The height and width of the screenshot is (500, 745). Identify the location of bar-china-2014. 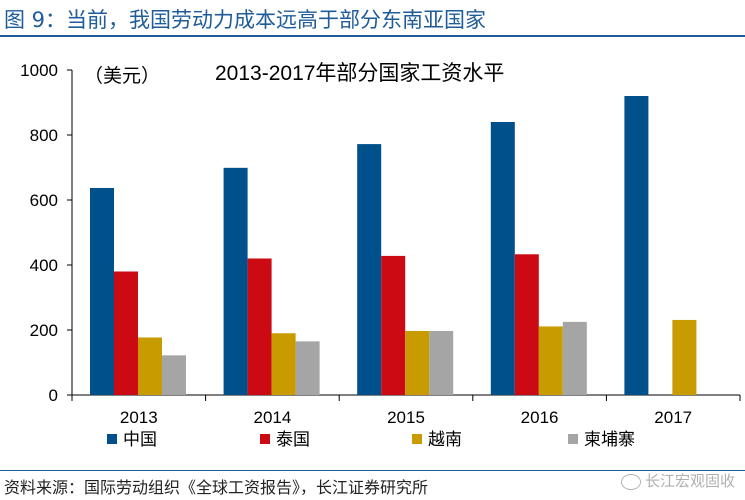
(235, 281).